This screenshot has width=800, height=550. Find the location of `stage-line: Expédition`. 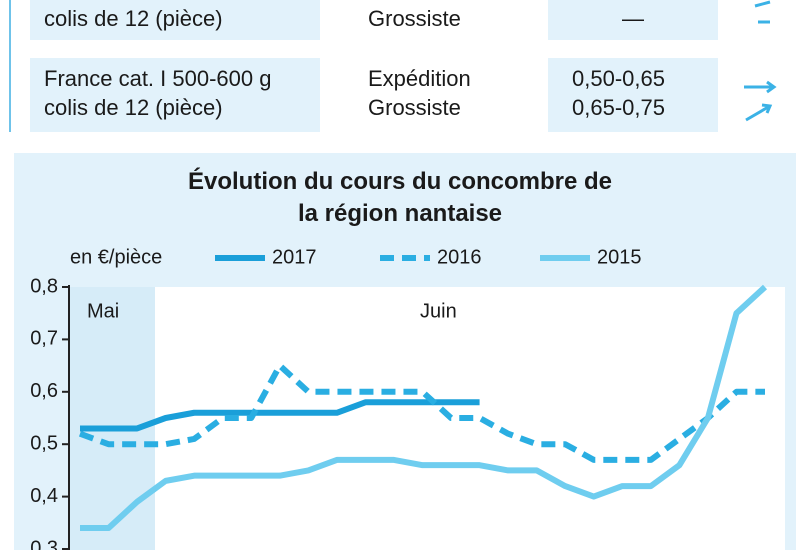

stage-line: Expédition is located at coordinates (419, 78).